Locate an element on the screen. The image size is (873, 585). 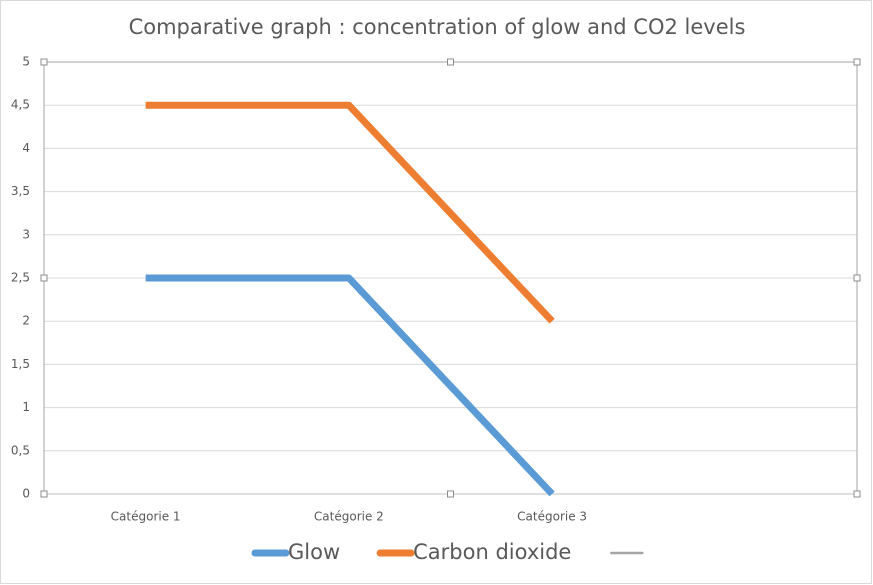
x-tick-label: Catégorie 1 is located at coordinates (146, 517).